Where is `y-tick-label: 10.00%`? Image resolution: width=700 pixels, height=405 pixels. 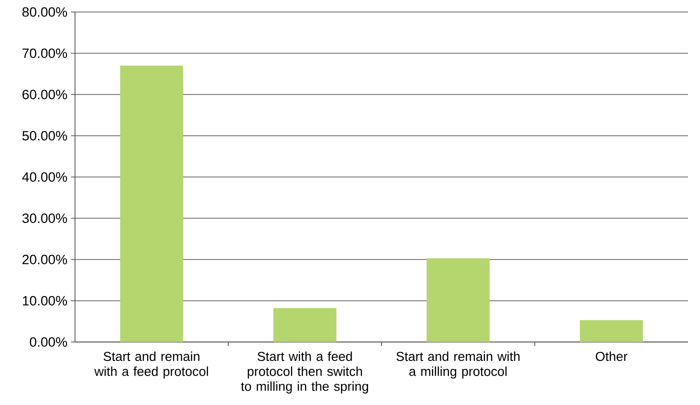 y-tick-label: 10.00% is located at coordinates (45, 301).